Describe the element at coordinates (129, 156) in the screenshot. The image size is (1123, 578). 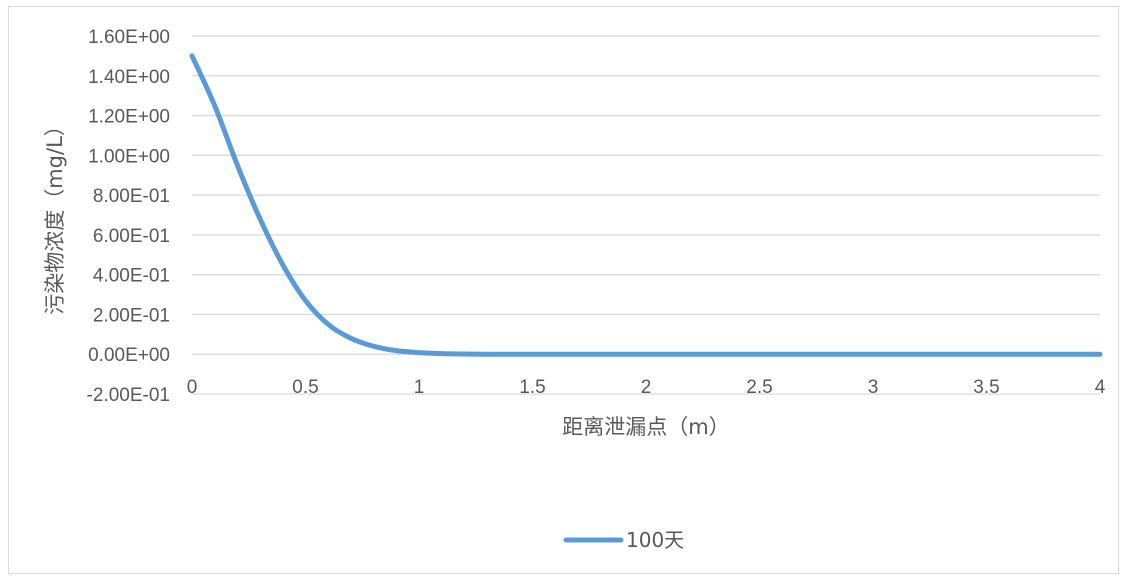
I see `y-tick-label: 1.00E+00` at that location.